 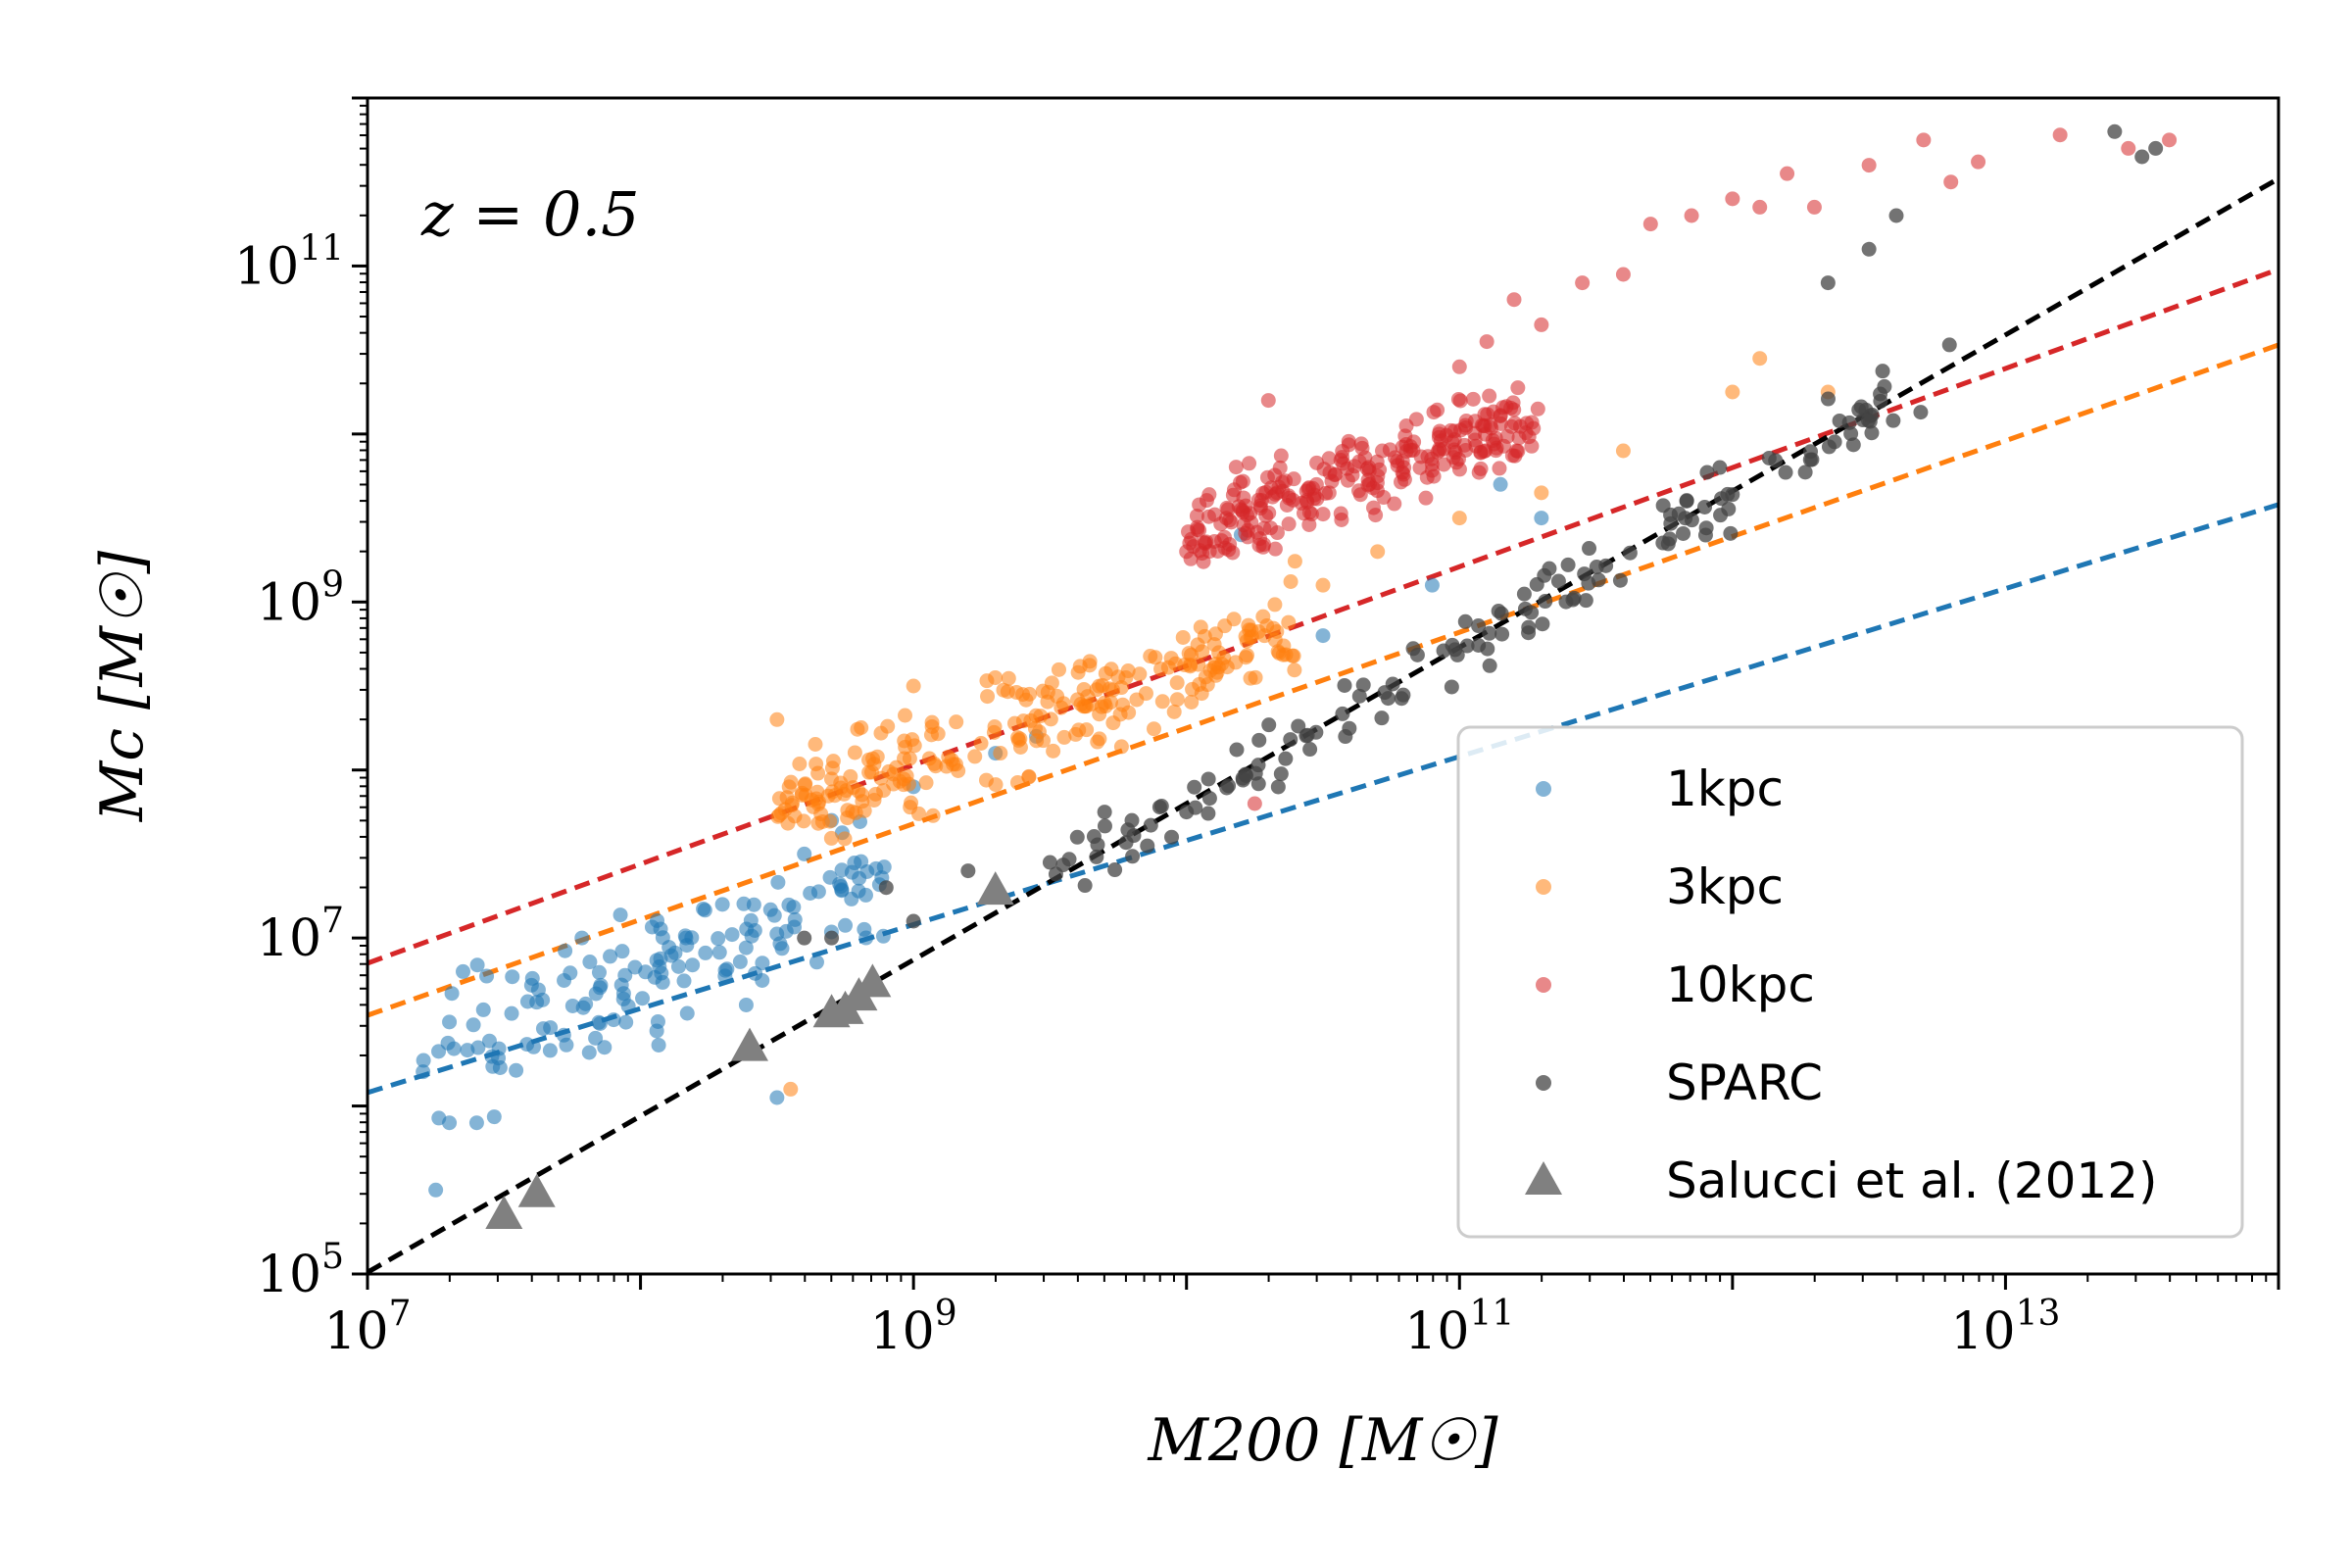 What do you see at coordinates (1675, 984) in the screenshot?
I see `legend-entry-10kpc: 10kpc` at bounding box center [1675, 984].